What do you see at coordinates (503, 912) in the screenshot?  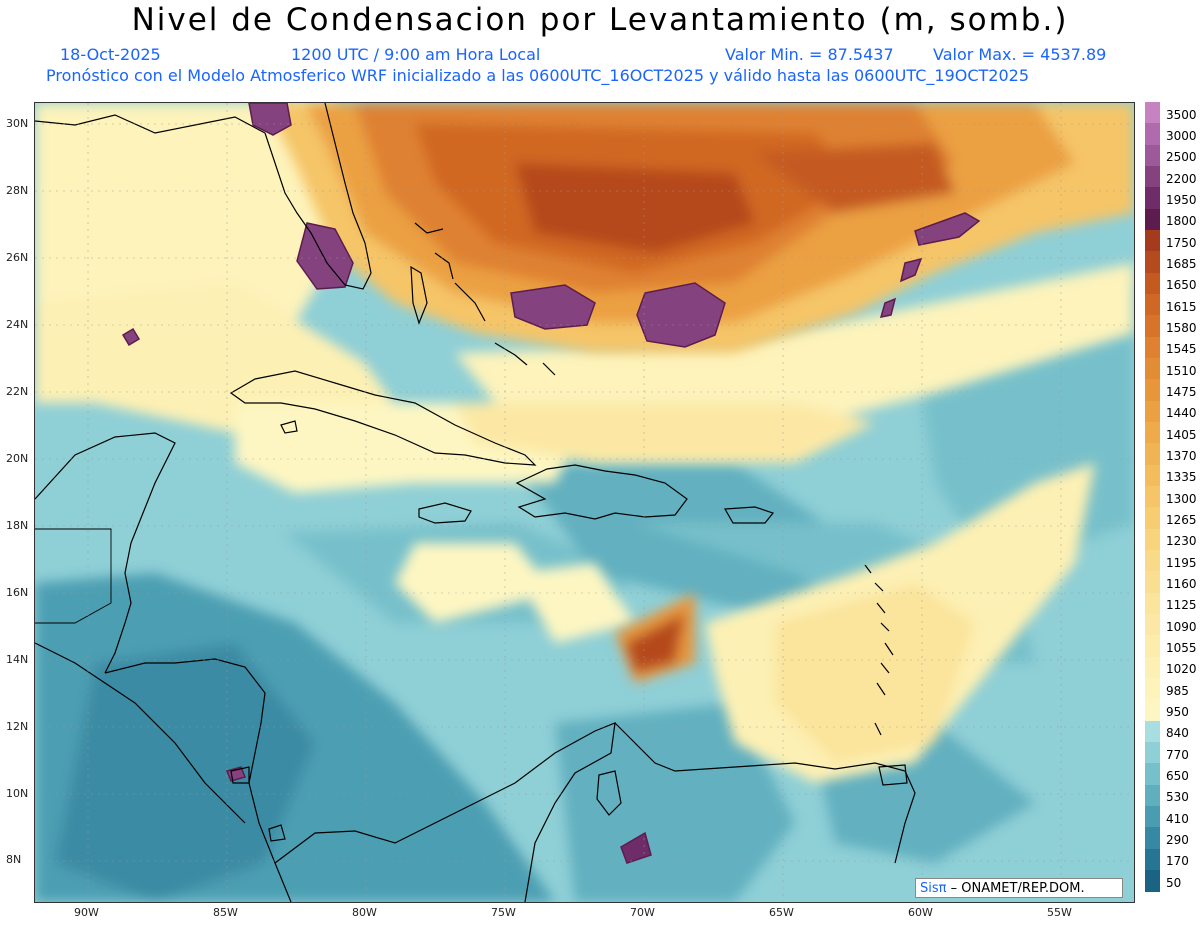 I see `lon-label: 75W` at bounding box center [503, 912].